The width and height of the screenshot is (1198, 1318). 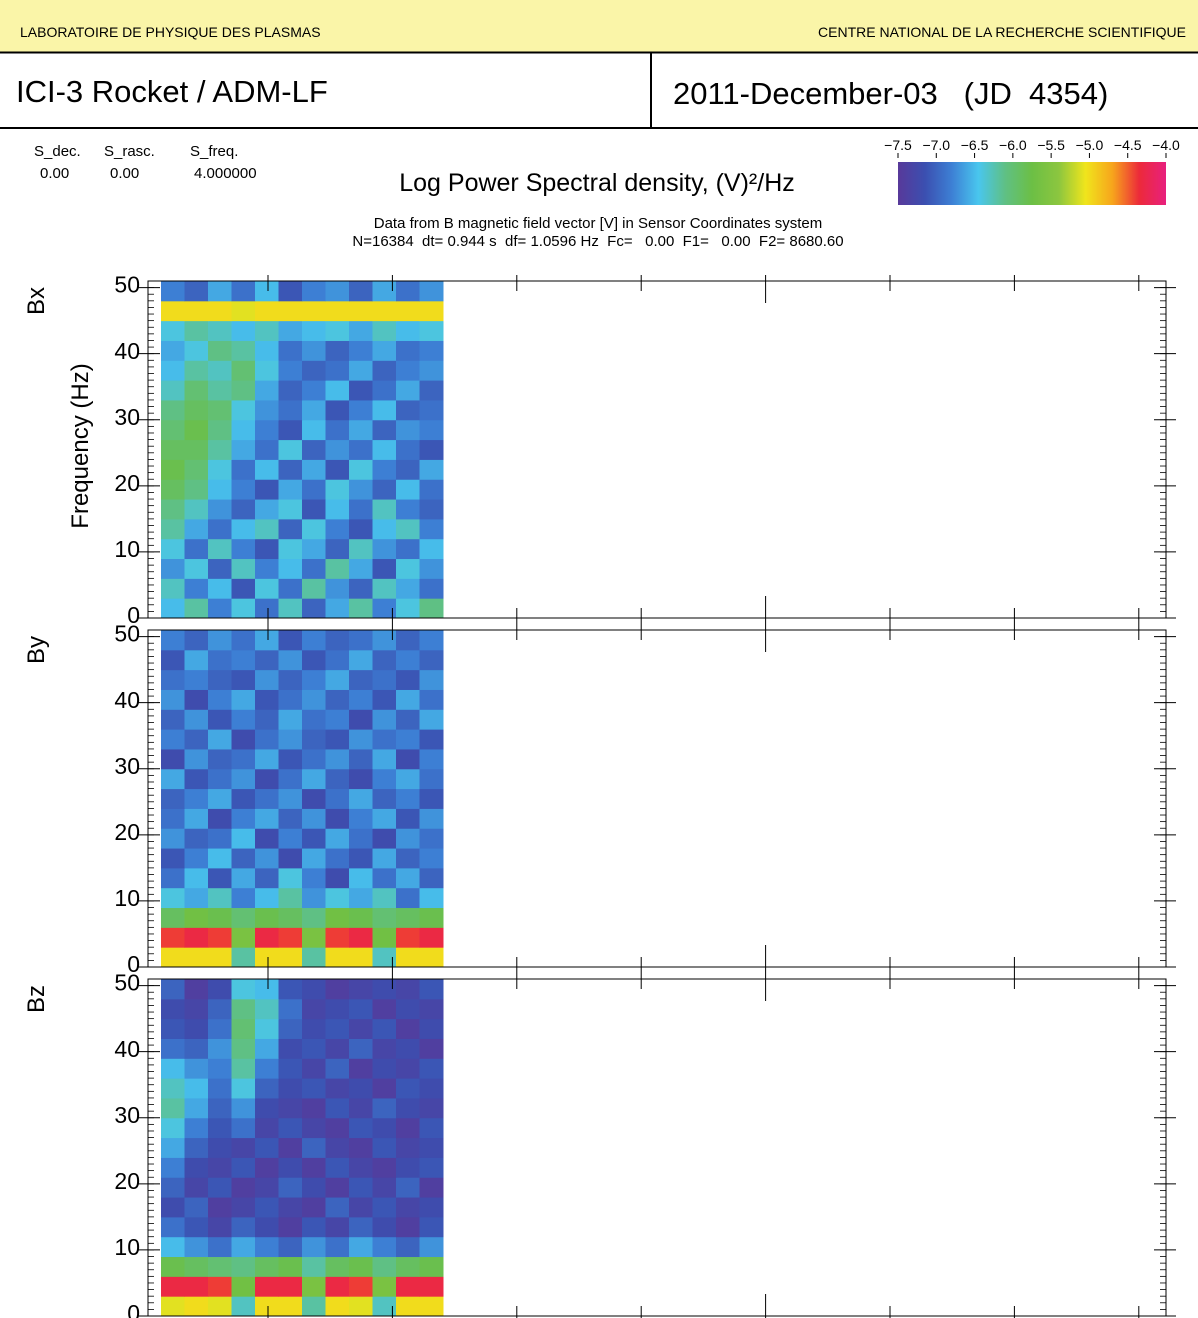 What do you see at coordinates (129, 151) in the screenshot?
I see `param-name: S_rasc.` at bounding box center [129, 151].